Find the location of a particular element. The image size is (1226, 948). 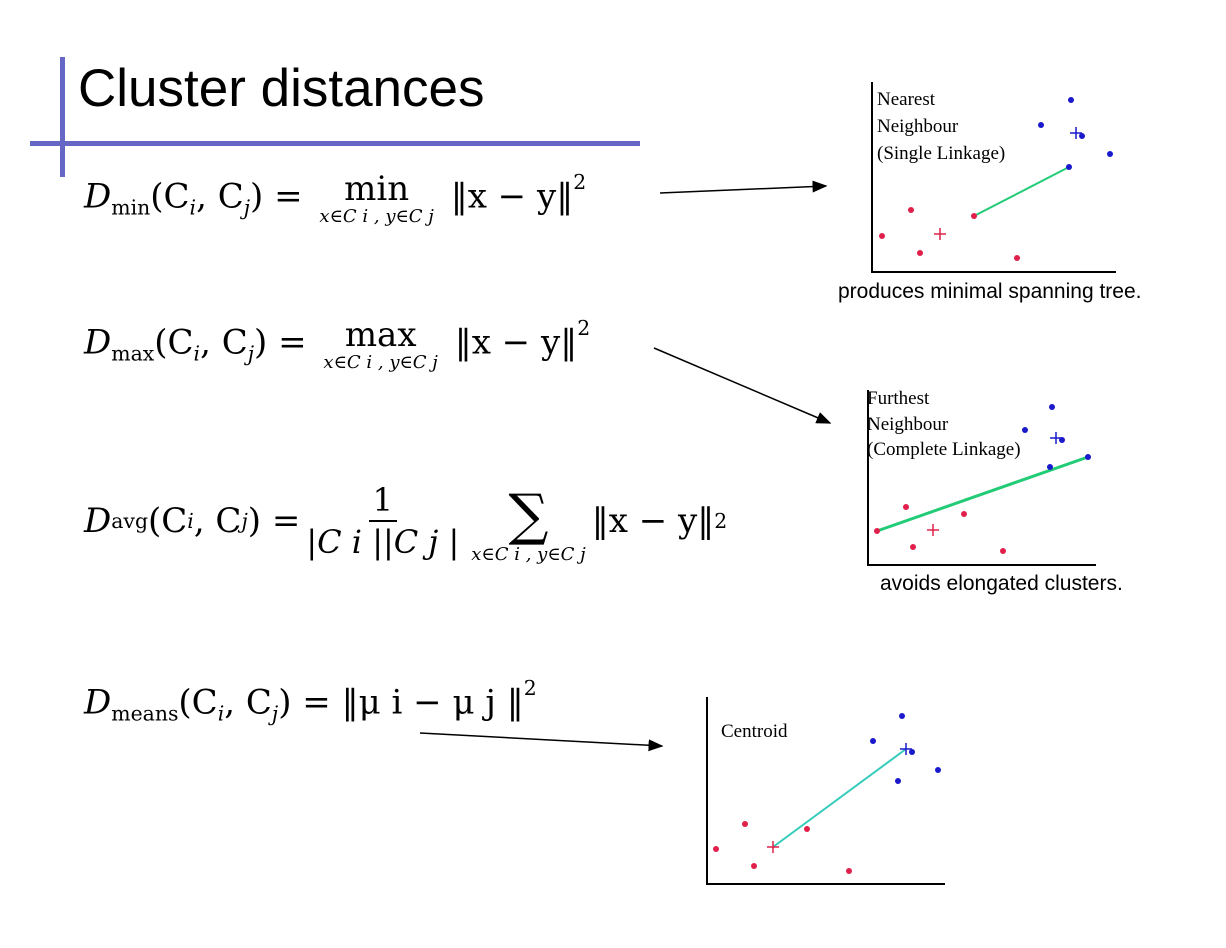

arrow-dmin is located at coordinates (743, 187).